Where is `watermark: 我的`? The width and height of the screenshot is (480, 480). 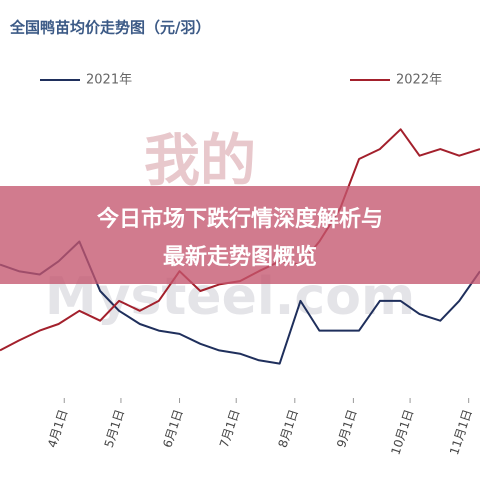
watermark: 我的 is located at coordinates (200, 161).